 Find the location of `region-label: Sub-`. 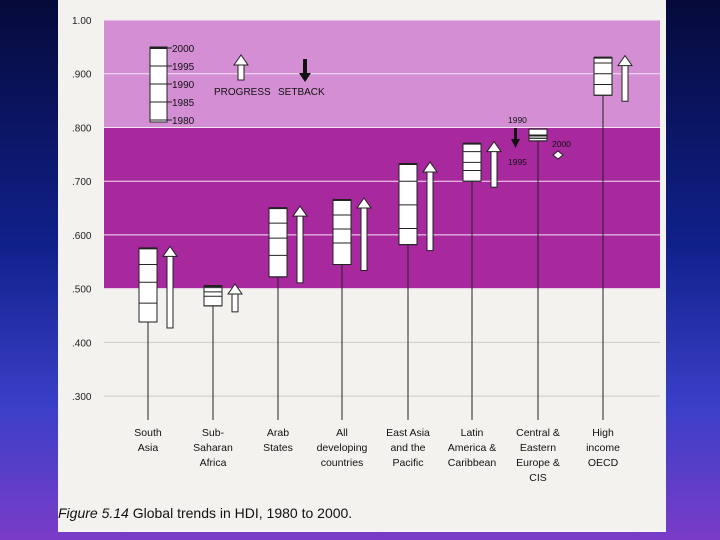

region-label: Sub- is located at coordinates (213, 433).